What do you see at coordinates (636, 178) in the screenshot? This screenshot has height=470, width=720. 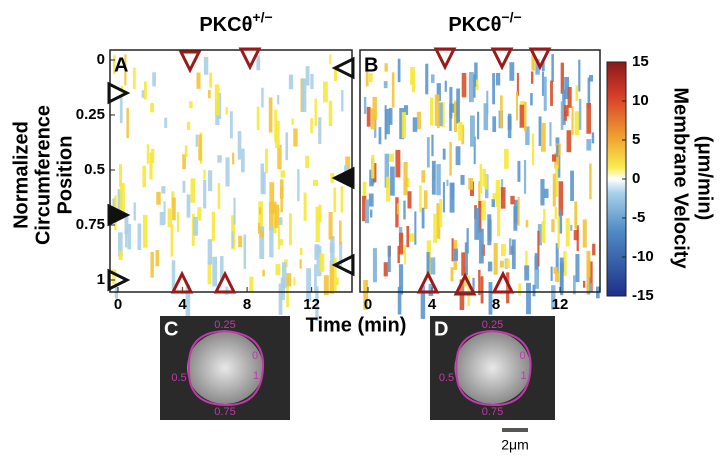 I see `colorbar-tick-label: 0` at bounding box center [636, 178].